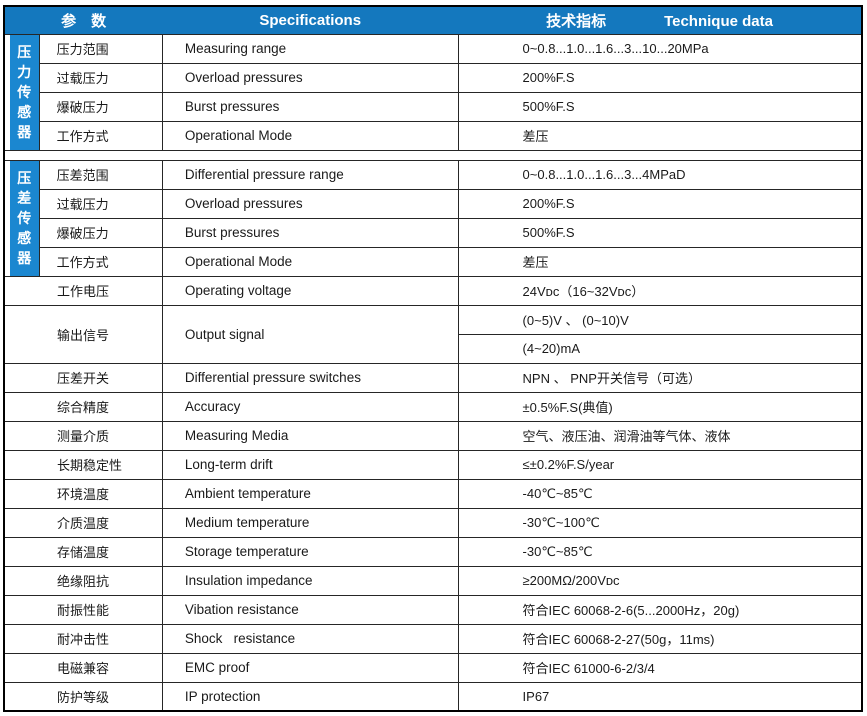 The image size is (867, 716). What do you see at coordinates (83, 696) in the screenshot?
I see `param-name-cn: 防护等级` at bounding box center [83, 696].